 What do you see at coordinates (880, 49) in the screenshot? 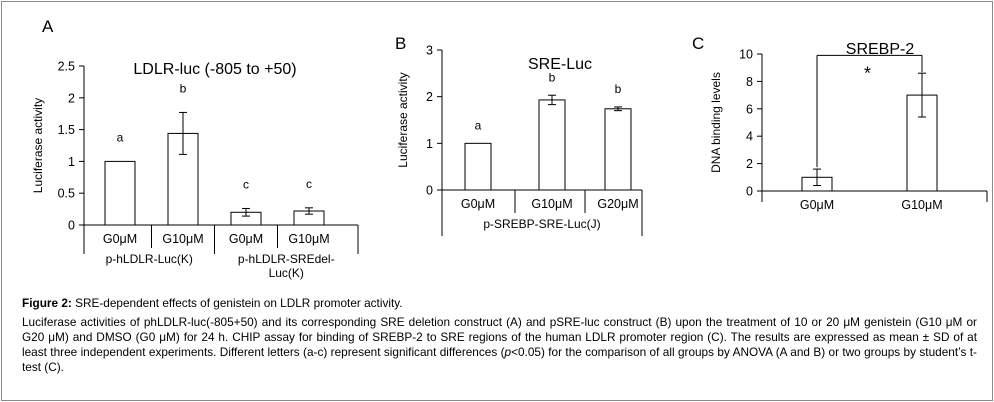
I see `chart-c-title: SREBP-2` at bounding box center [880, 49].